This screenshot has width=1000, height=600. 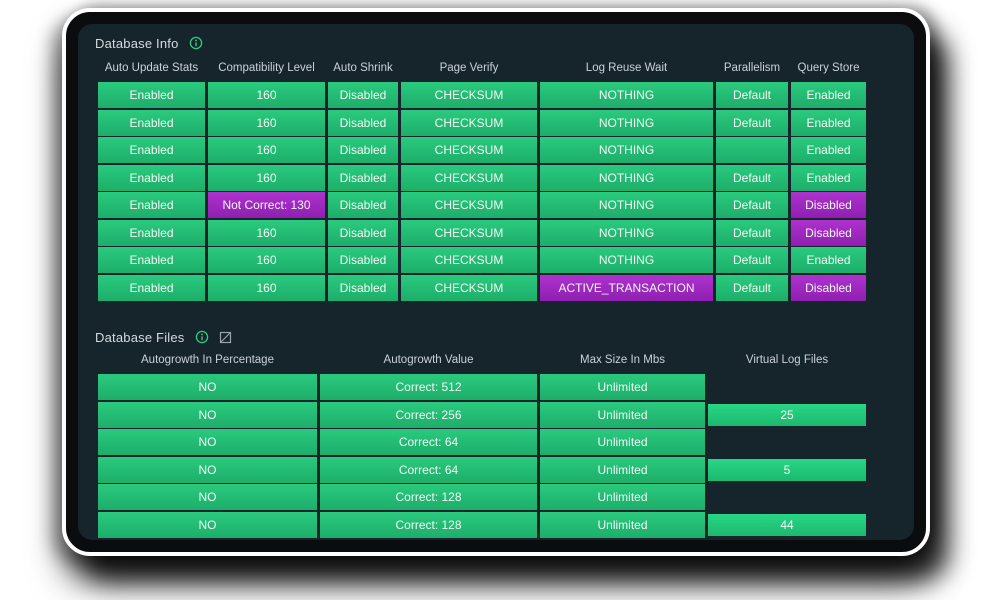 What do you see at coordinates (140, 337) in the screenshot?
I see `panel-title-text: Database Files` at bounding box center [140, 337].